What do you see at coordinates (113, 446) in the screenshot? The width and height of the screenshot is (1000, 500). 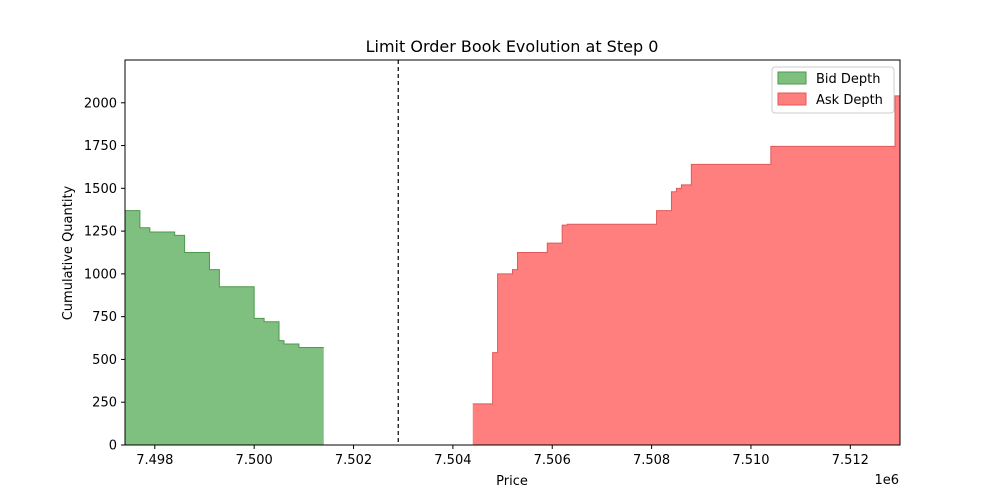 I see `y-tick-label: 0` at bounding box center [113, 446].